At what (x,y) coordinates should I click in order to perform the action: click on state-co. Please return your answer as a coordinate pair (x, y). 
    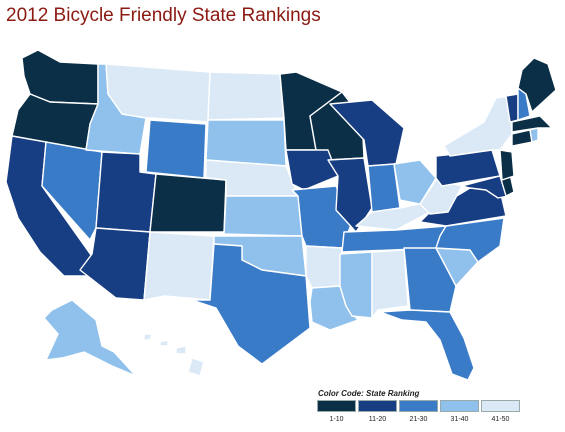
    Looking at the image, I should click on (188, 203).